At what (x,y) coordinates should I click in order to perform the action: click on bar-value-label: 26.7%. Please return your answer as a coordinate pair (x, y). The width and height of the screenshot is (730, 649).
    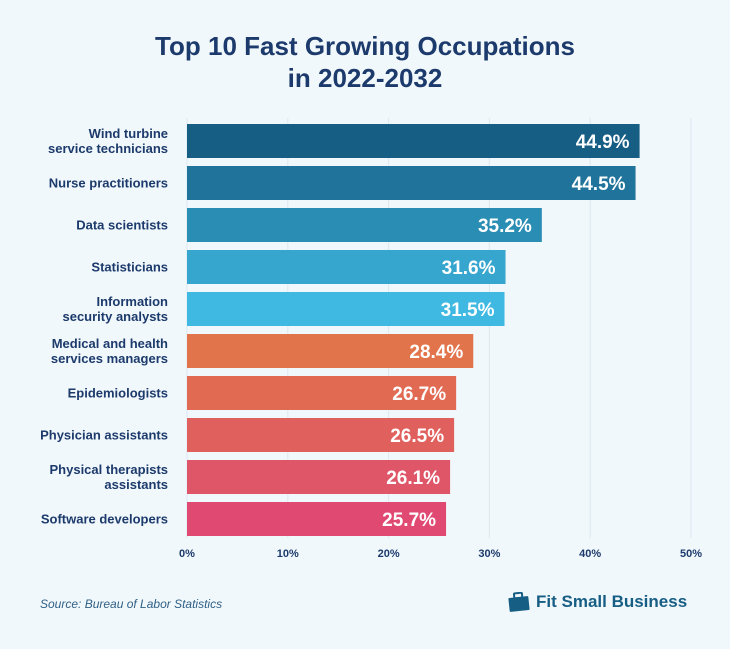
    Looking at the image, I should click on (419, 394).